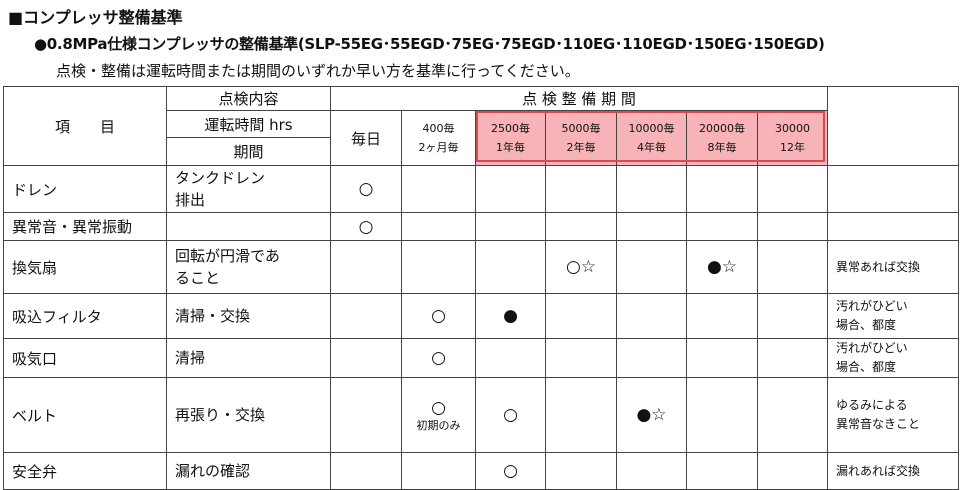 The width and height of the screenshot is (960, 490). I want to click on mark-cell: ○☆, so click(581, 267).